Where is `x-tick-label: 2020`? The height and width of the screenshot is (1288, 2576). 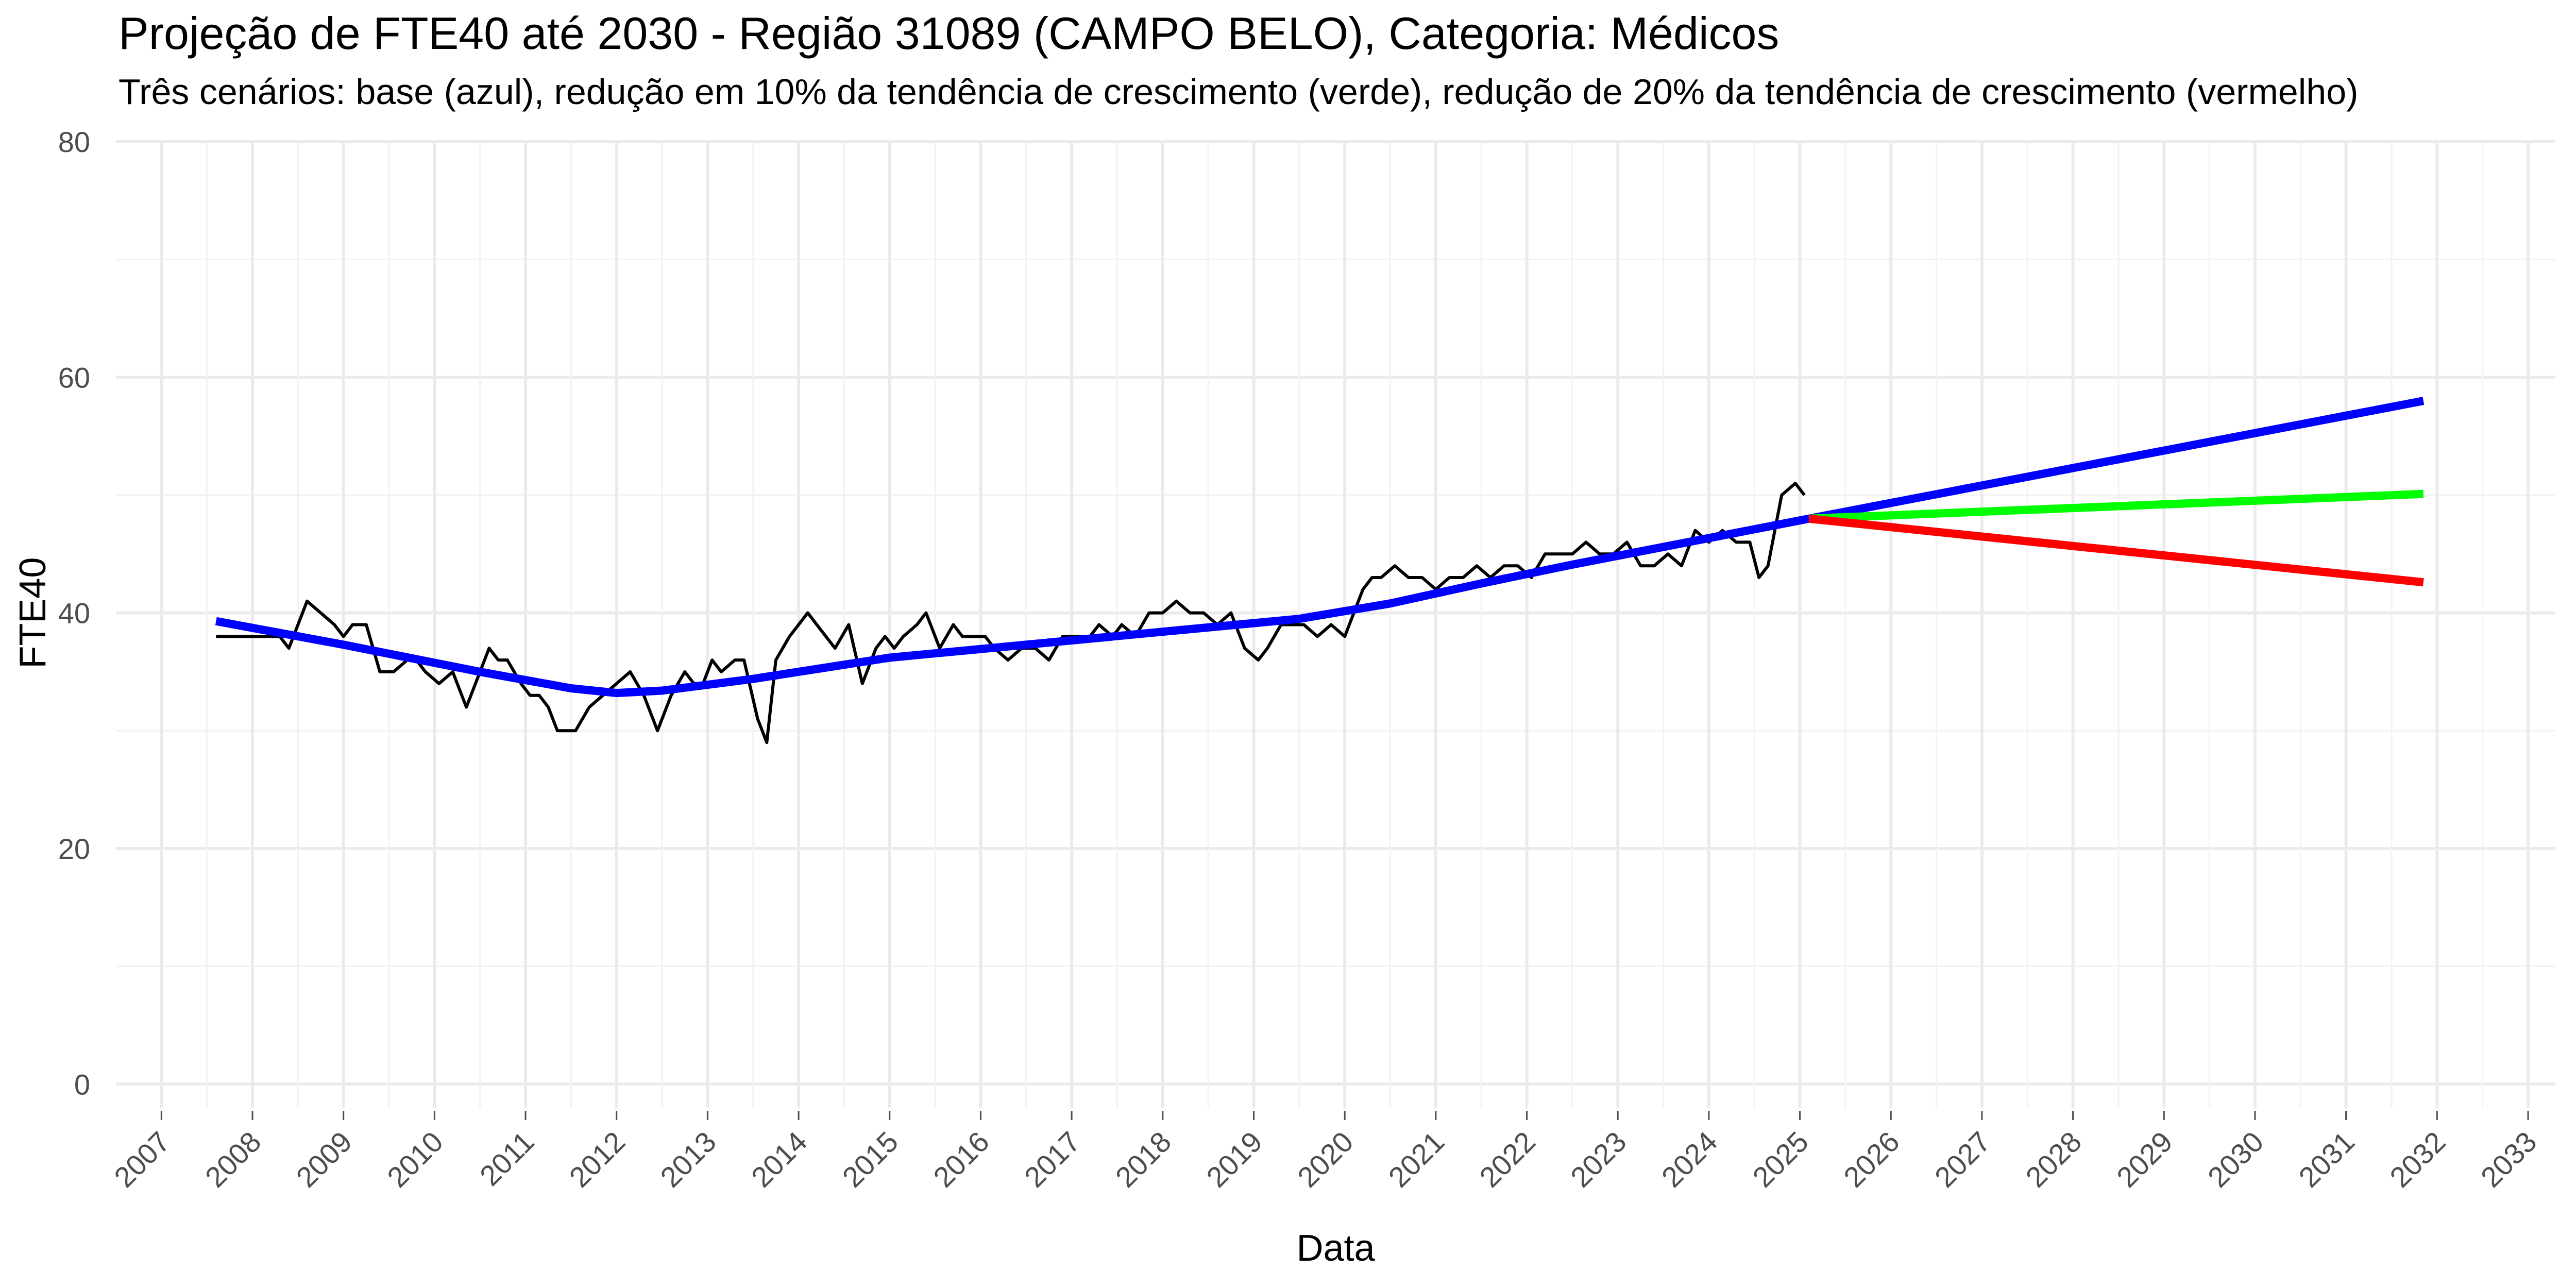 x-tick-label: 2020 is located at coordinates (1325, 1159).